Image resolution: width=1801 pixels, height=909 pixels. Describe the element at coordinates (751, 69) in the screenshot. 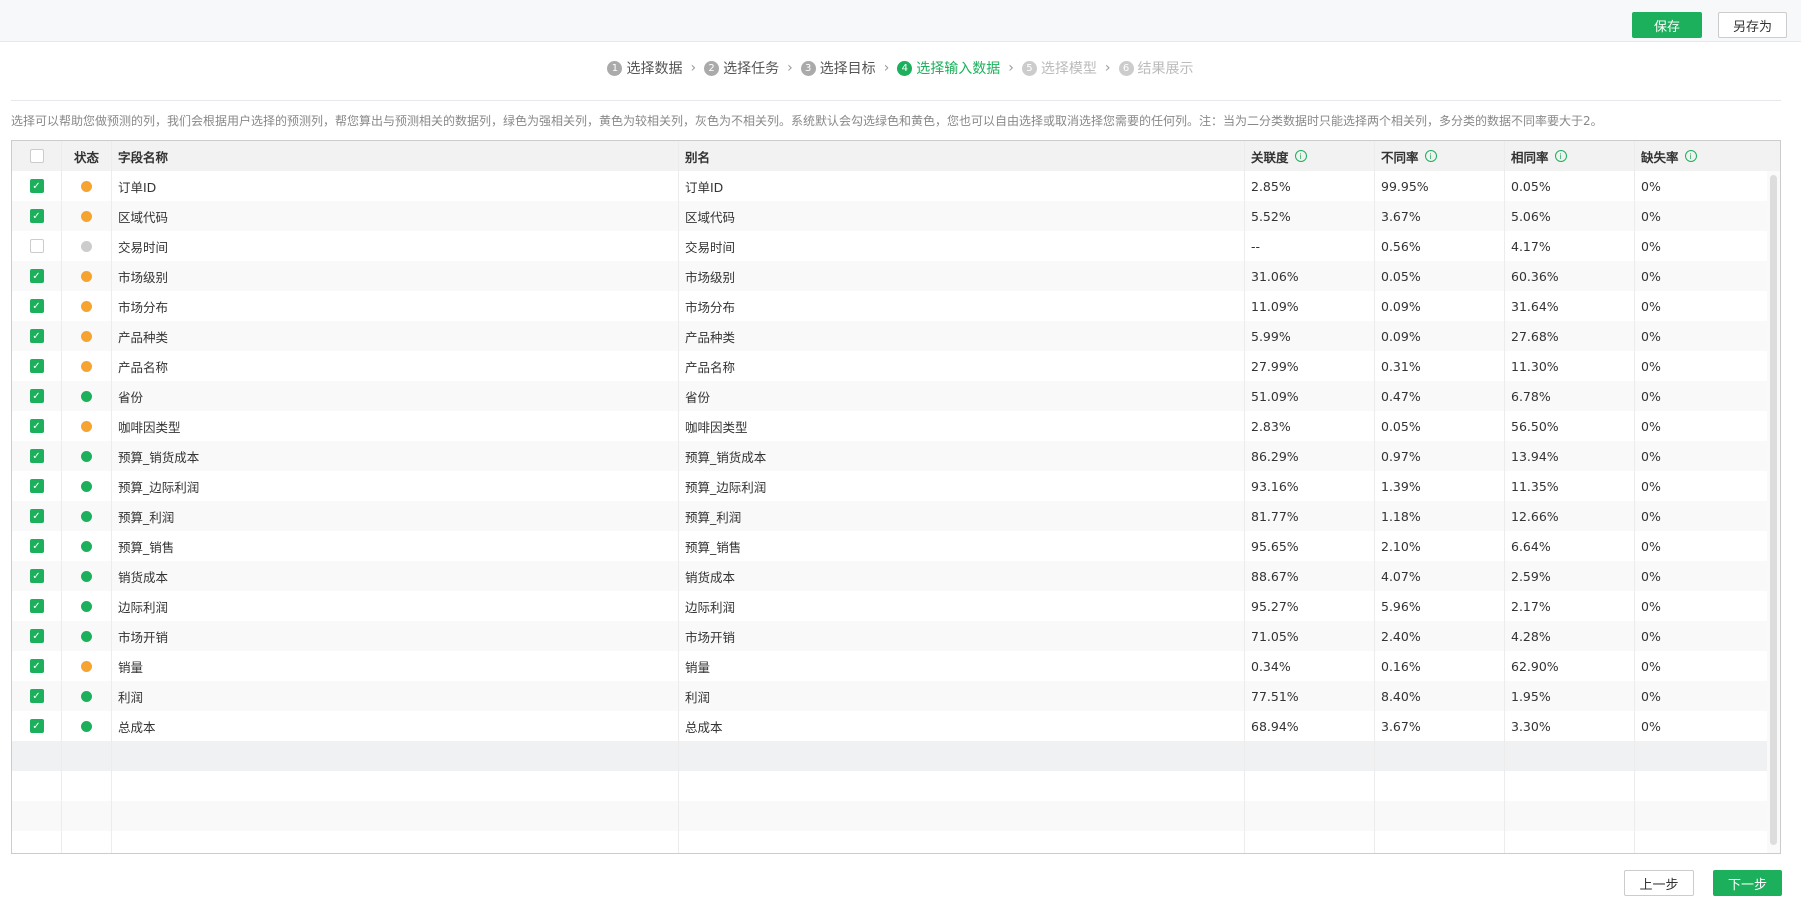

I see `step-label: 选择任务` at that location.